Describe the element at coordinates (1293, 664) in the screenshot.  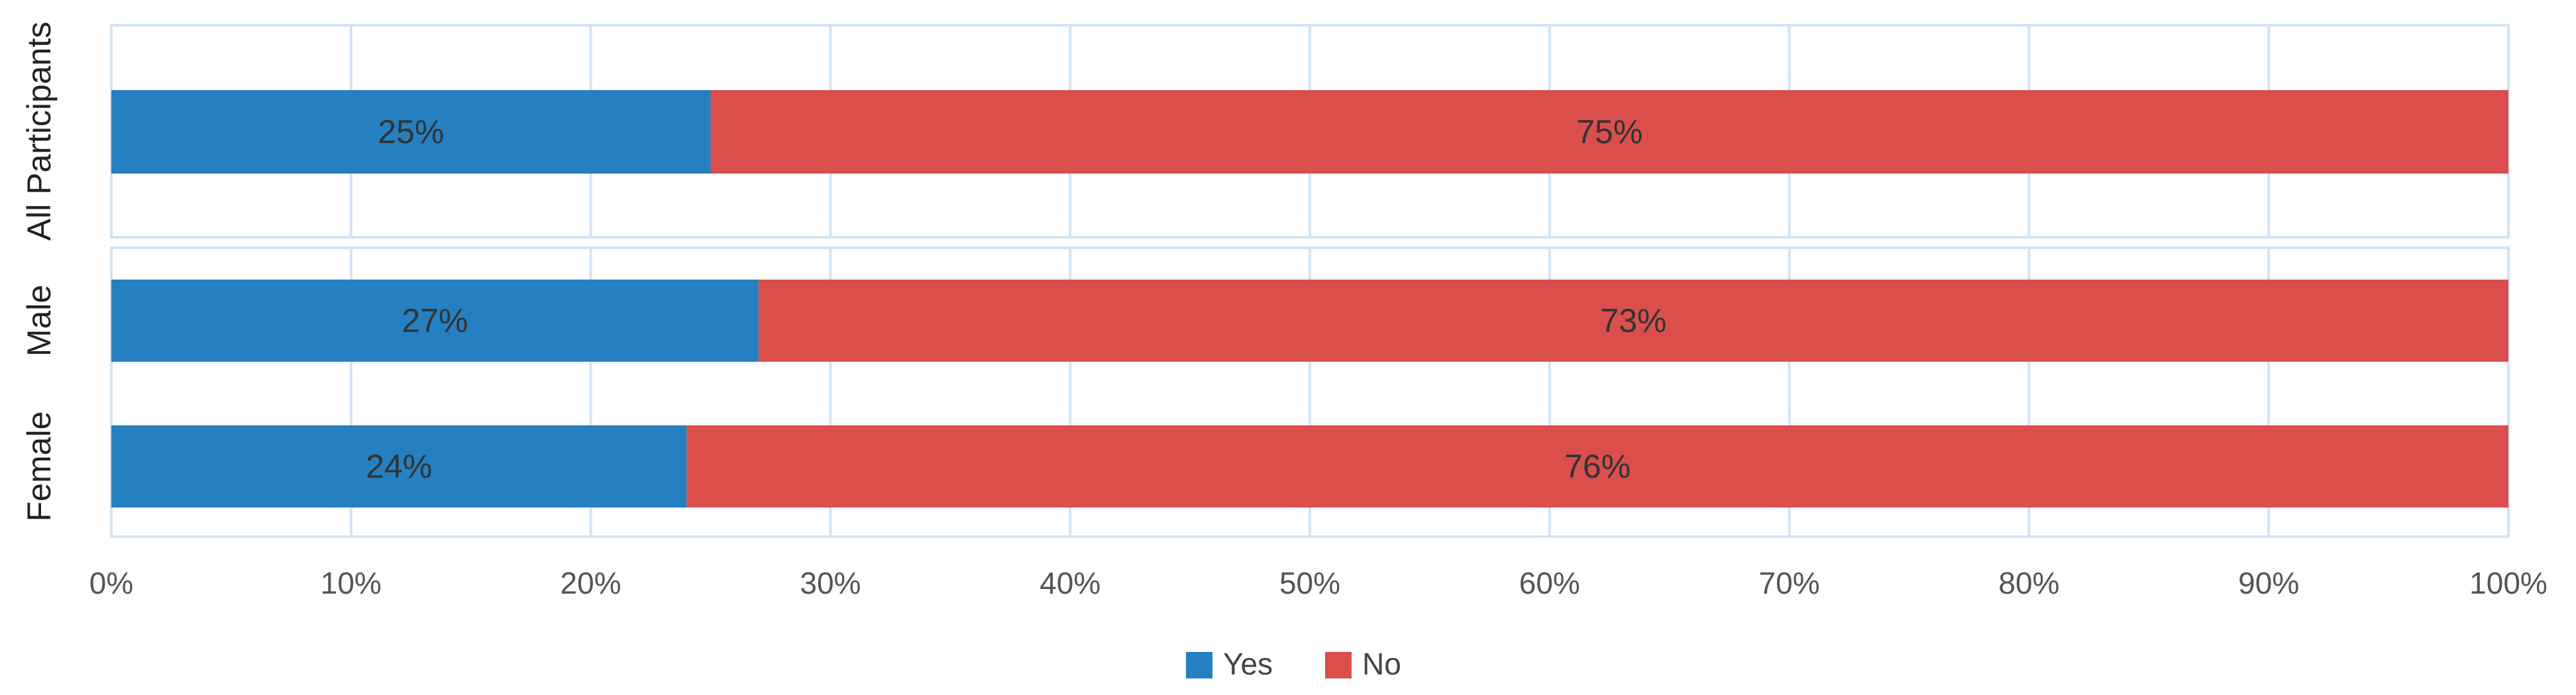
I see `legend: Yes No` at that location.